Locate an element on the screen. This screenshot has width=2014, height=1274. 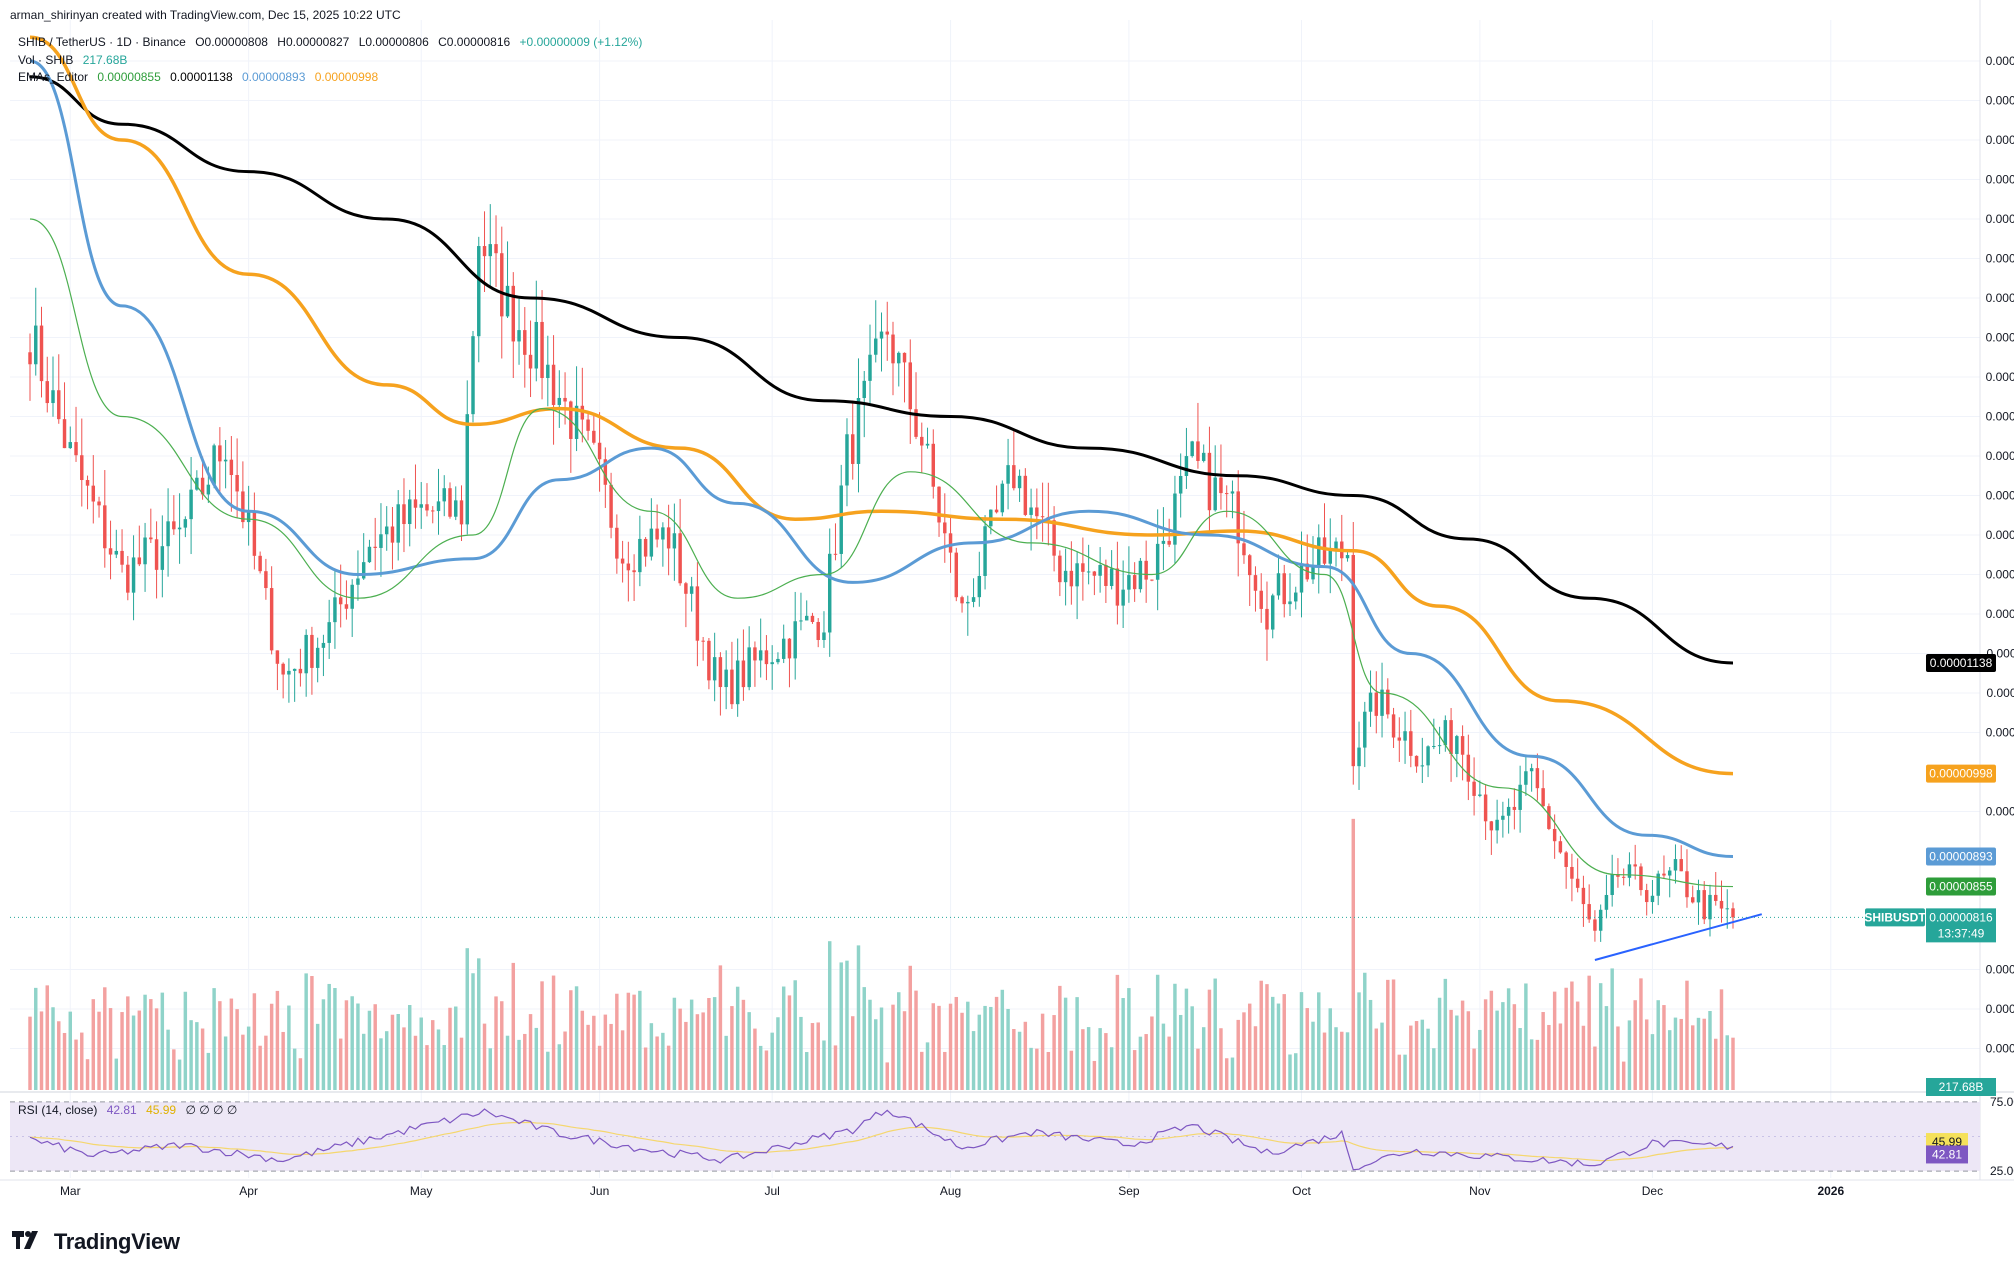
ema-value-200: 0.00001138 is located at coordinates (201, 77).